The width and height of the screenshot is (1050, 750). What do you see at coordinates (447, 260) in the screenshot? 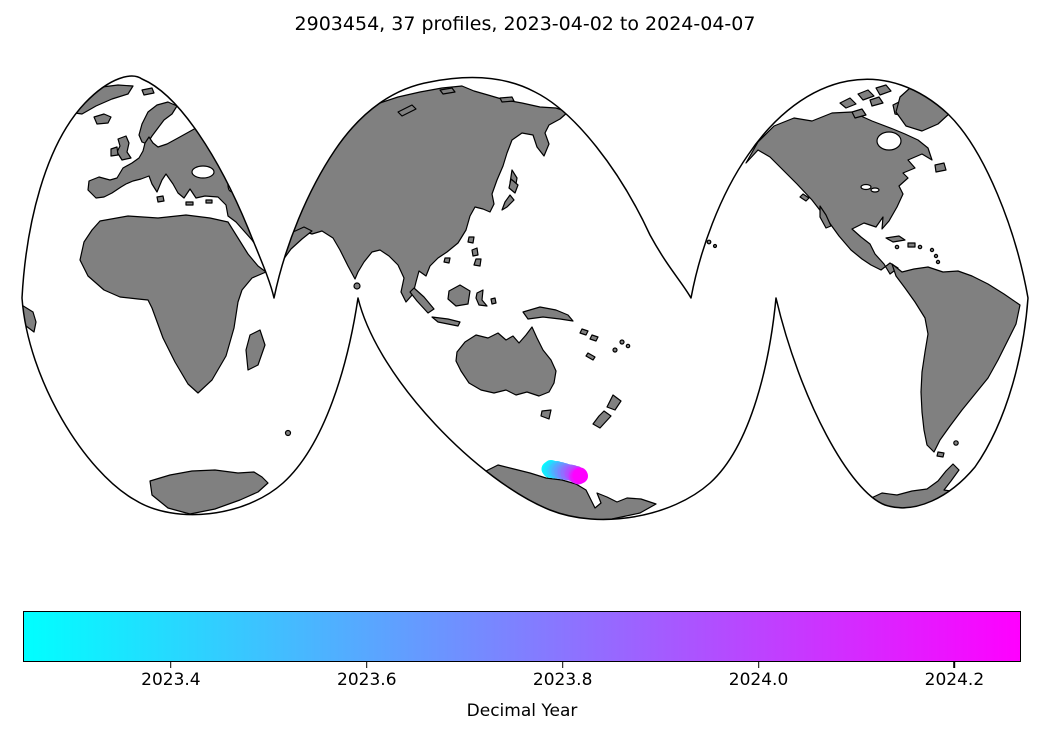
I see `land-hainan` at bounding box center [447, 260].